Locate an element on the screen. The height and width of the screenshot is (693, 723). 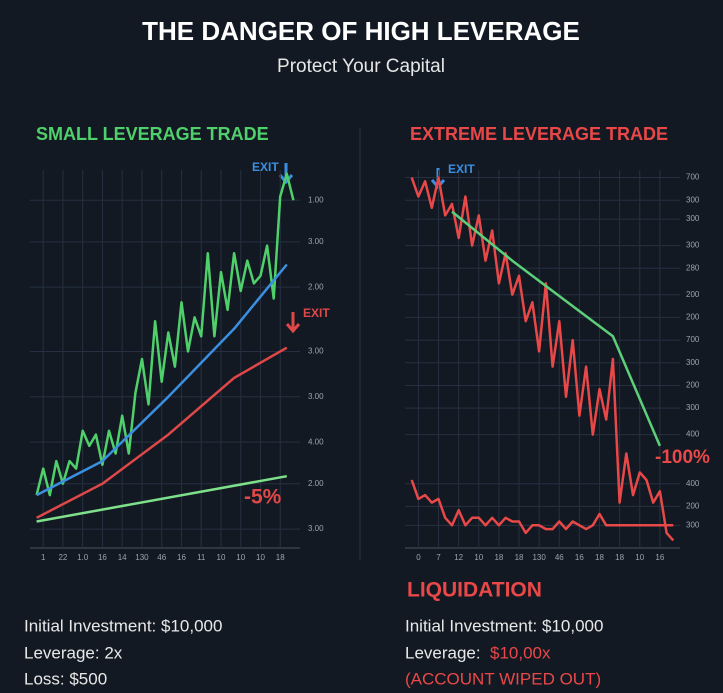
y-tick-label: 280 is located at coordinates (693, 267).